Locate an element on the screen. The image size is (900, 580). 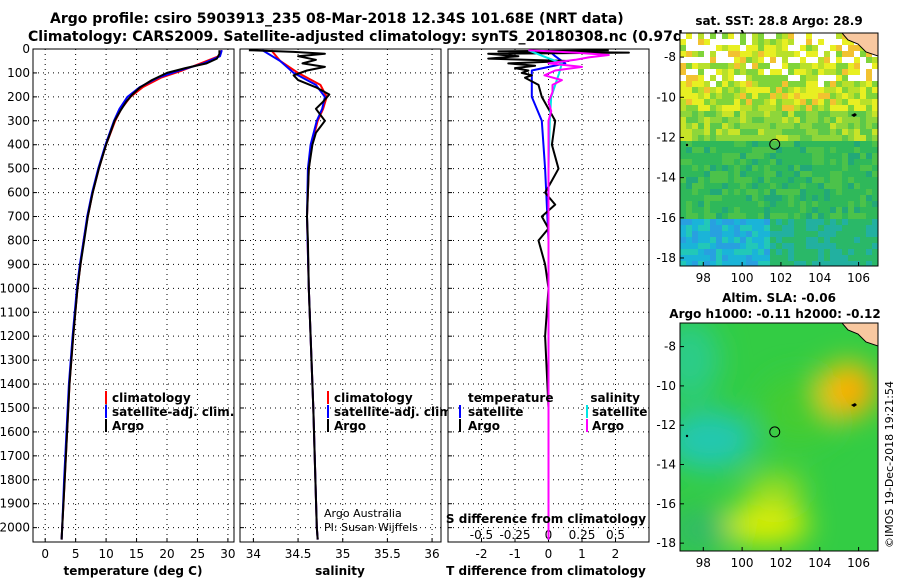
credit-pi: PI: Susan Wijffels is located at coordinates (371, 527).